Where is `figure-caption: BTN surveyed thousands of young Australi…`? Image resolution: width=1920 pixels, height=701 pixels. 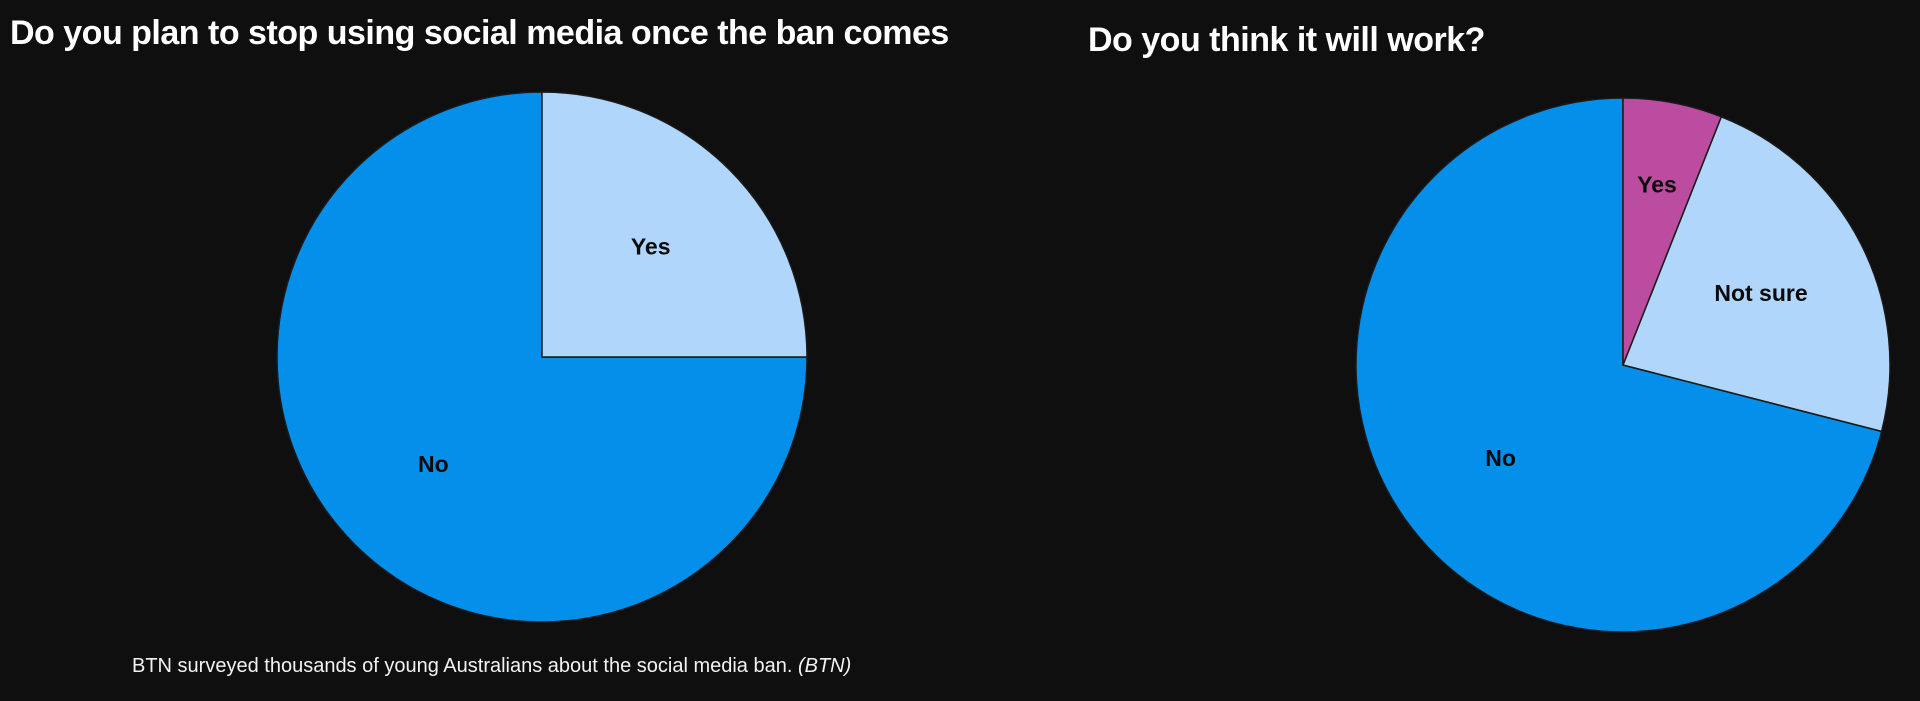 figure-caption: BTN surveyed thousands of young Australi… is located at coordinates (491, 666).